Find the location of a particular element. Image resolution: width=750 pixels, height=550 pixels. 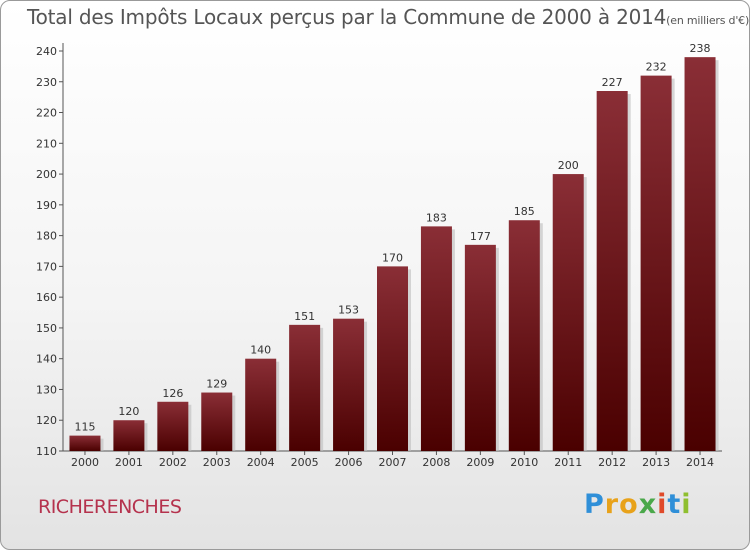

bar-value-label: 151 is located at coordinates (304, 316).